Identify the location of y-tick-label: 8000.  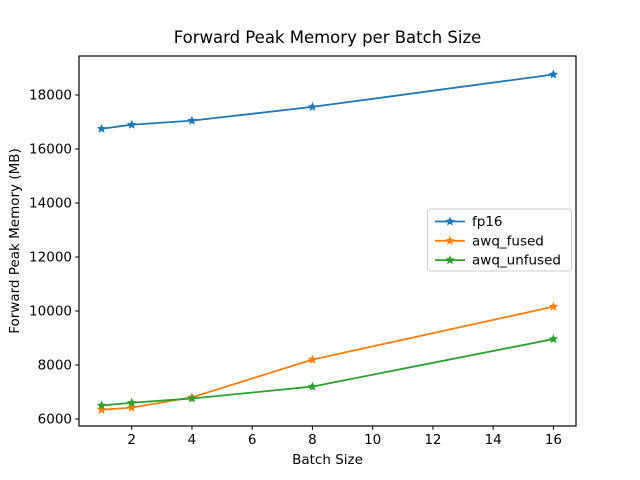
(55, 365).